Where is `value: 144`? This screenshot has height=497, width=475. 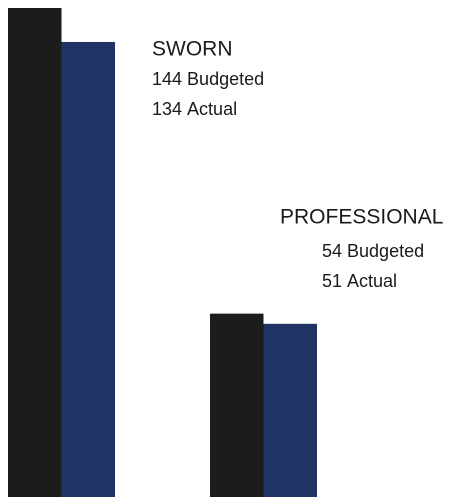 value: 144 is located at coordinates (167, 79).